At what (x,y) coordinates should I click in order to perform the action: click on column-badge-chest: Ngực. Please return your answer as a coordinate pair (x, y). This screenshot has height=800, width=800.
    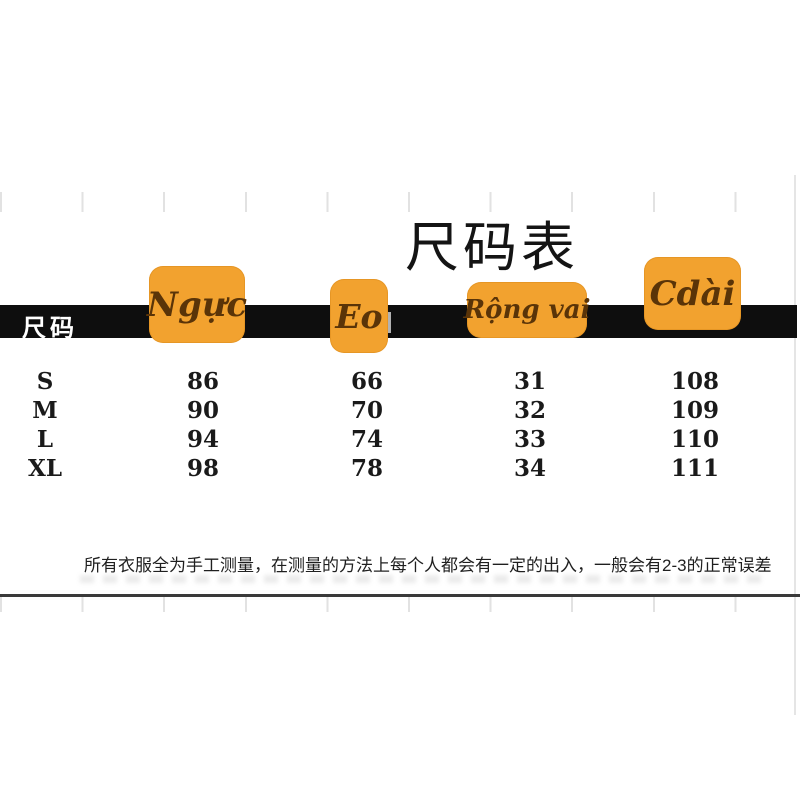
    Looking at the image, I should click on (197, 304).